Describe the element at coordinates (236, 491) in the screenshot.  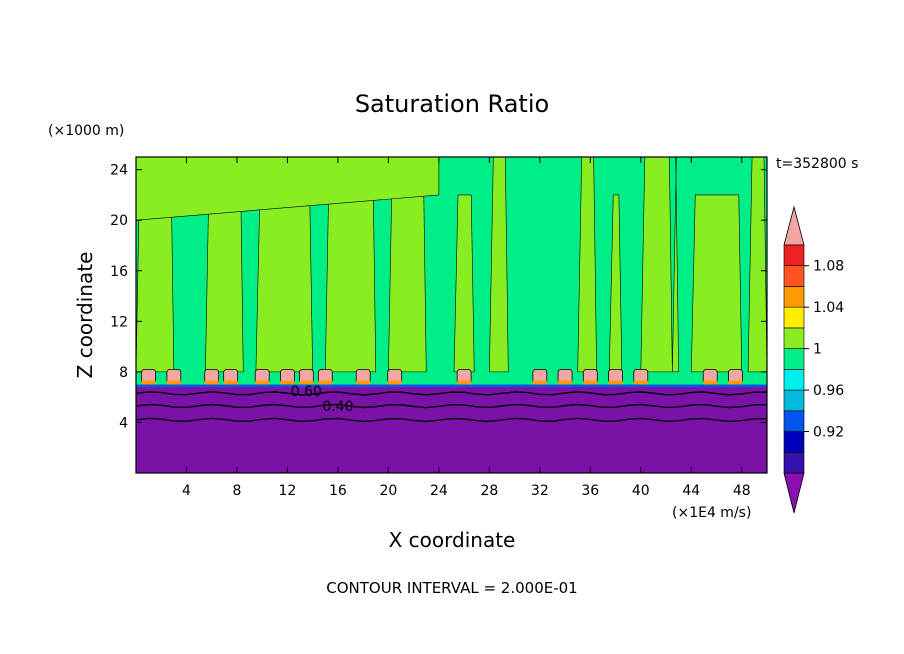
I see `x-tick-label: 8` at that location.